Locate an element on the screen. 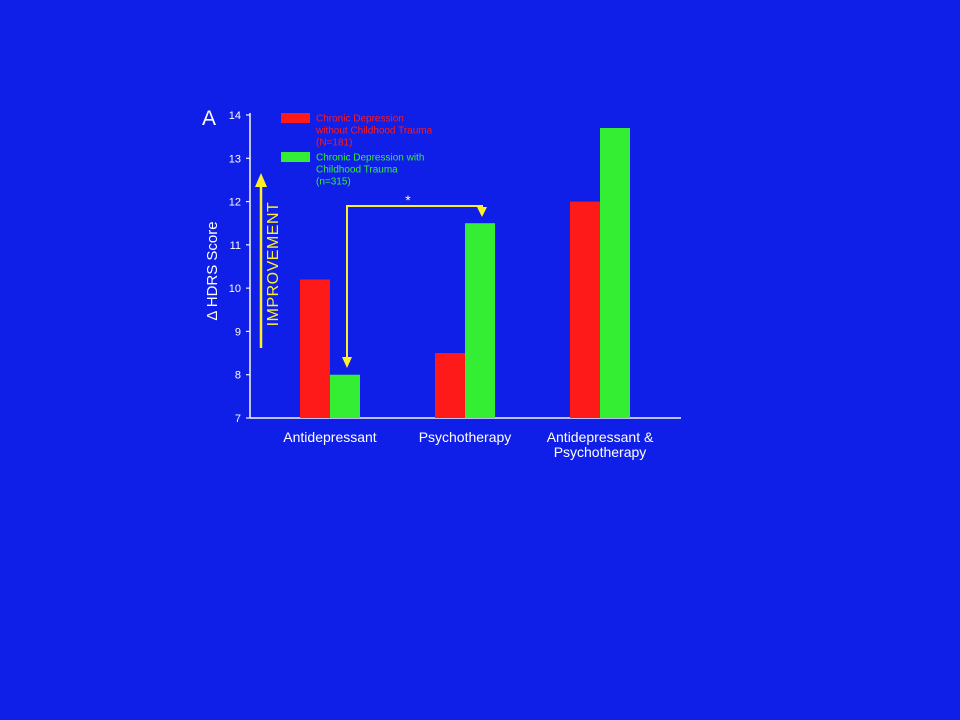 The image size is (960, 720). y-tick-label: 8 is located at coordinates (238, 376).